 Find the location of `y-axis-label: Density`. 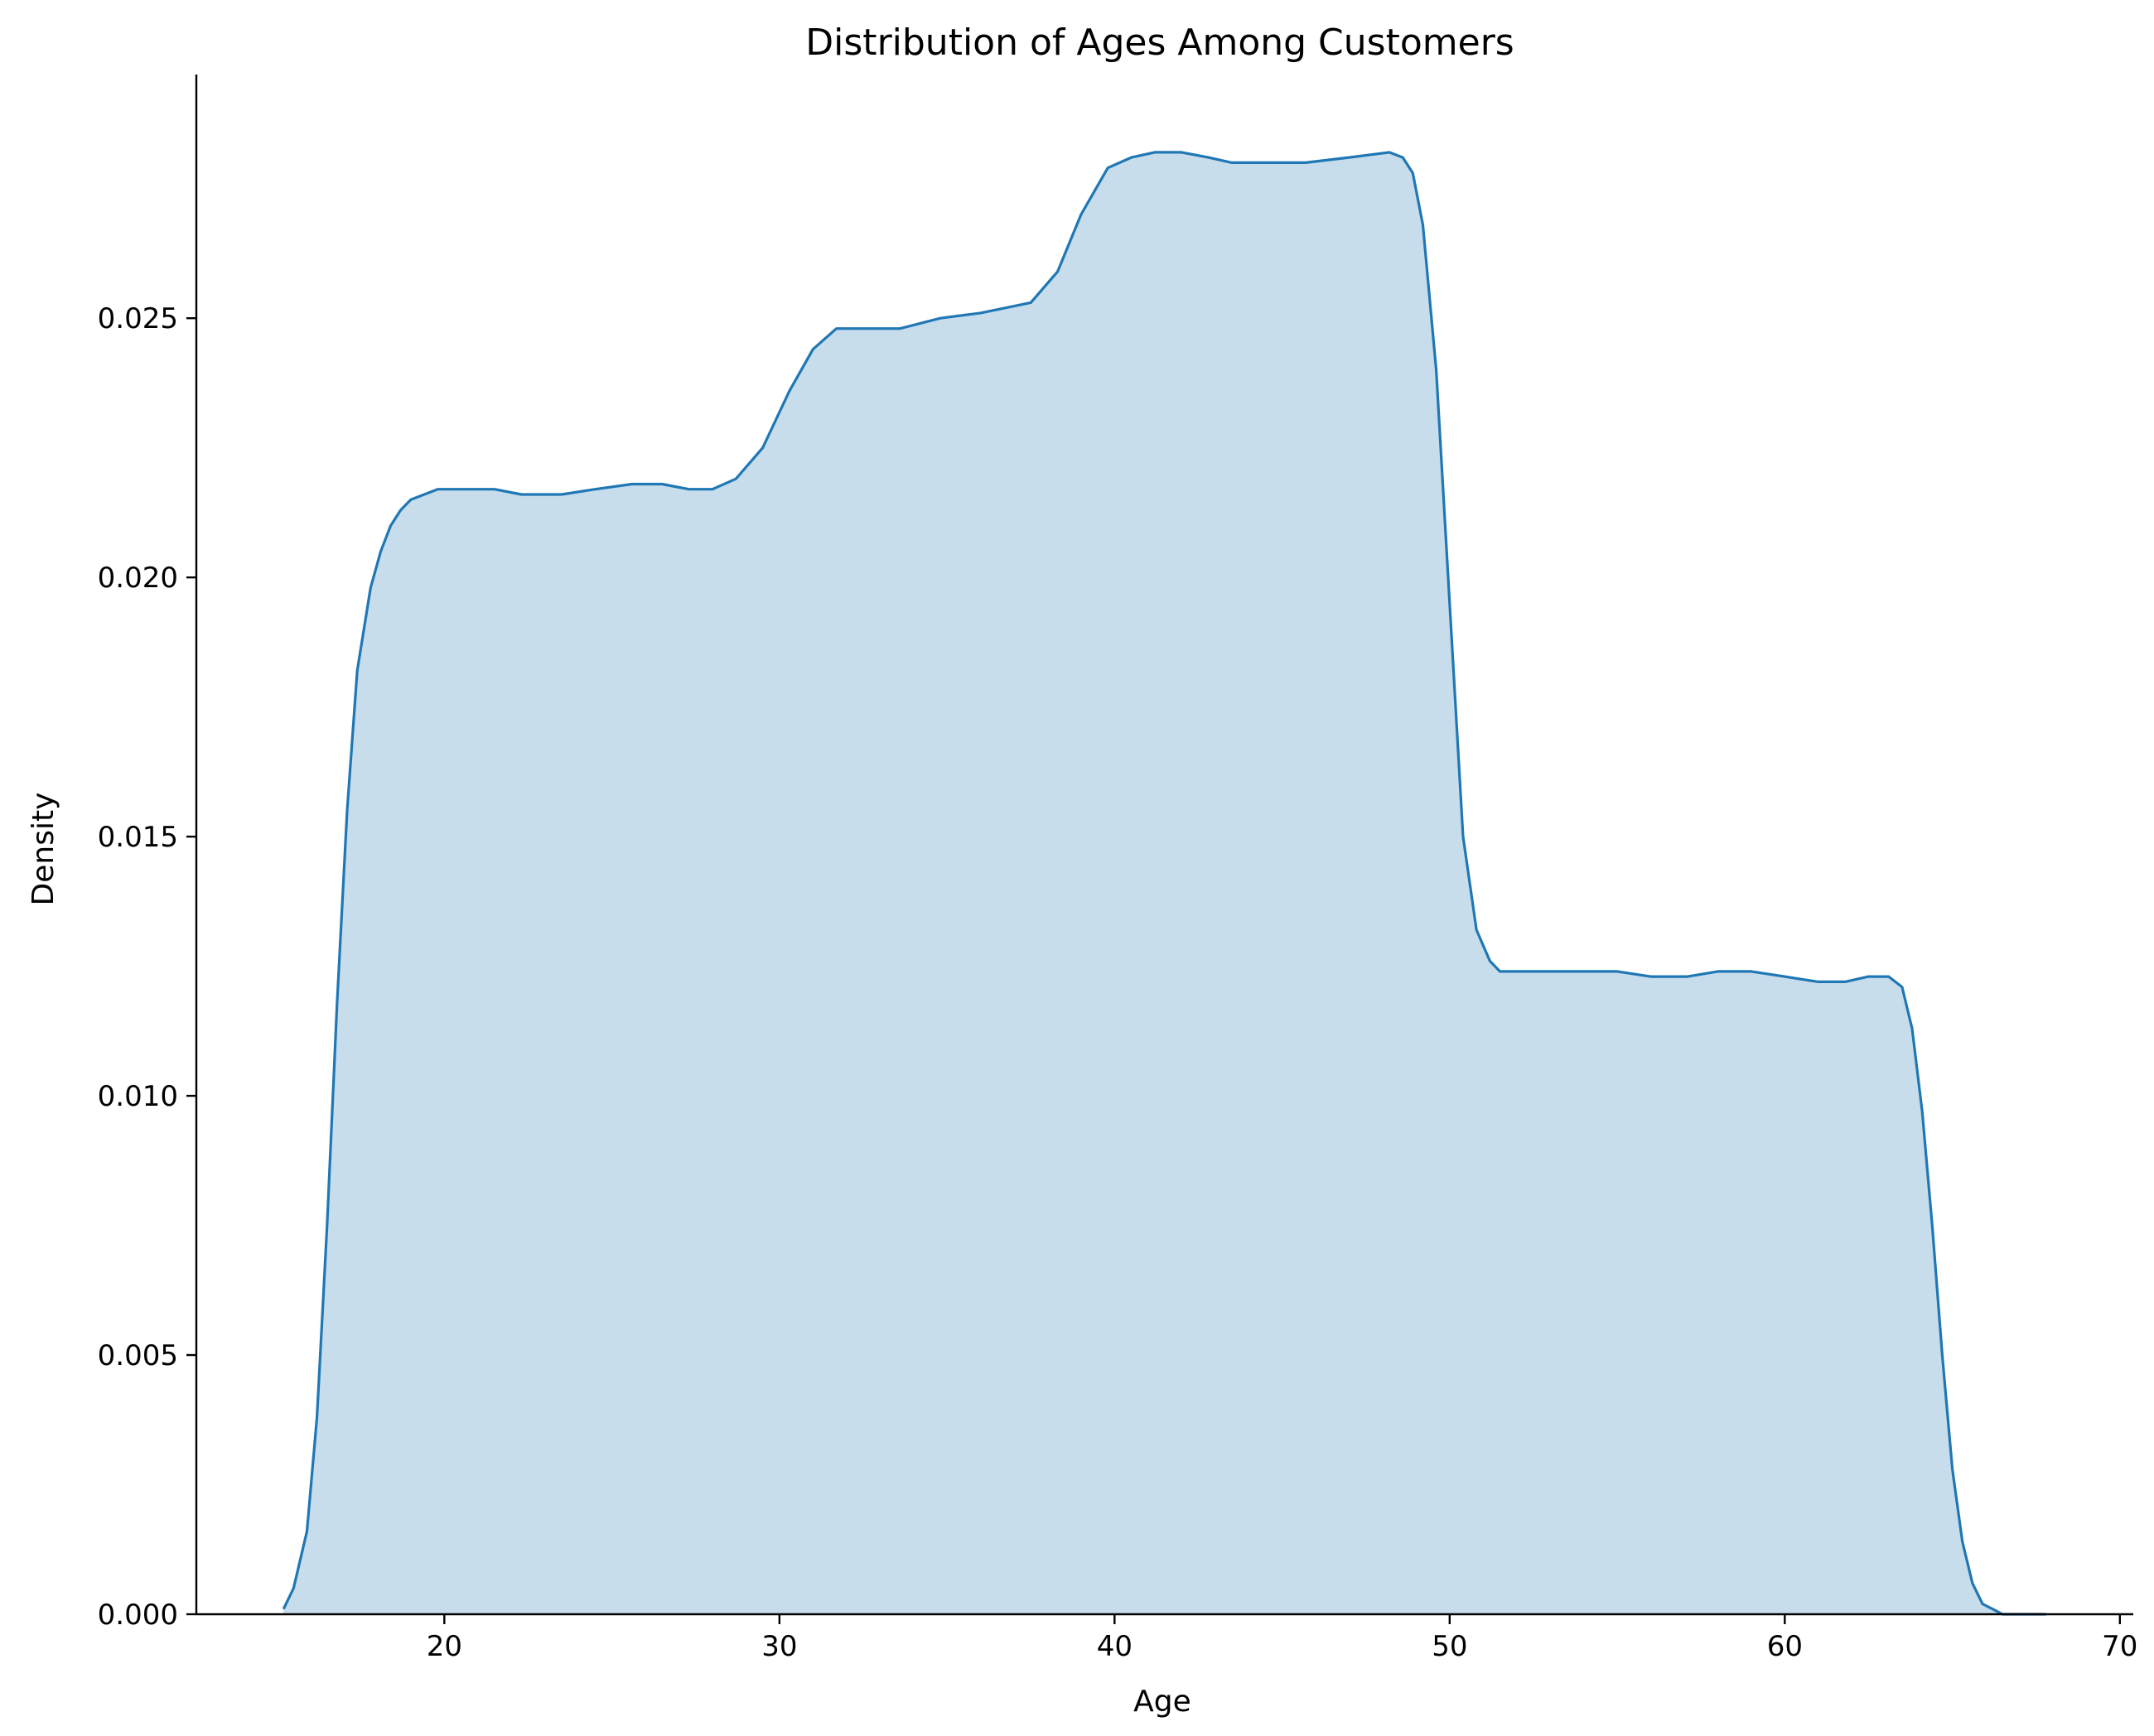

y-axis-label: Density is located at coordinates (43, 849).